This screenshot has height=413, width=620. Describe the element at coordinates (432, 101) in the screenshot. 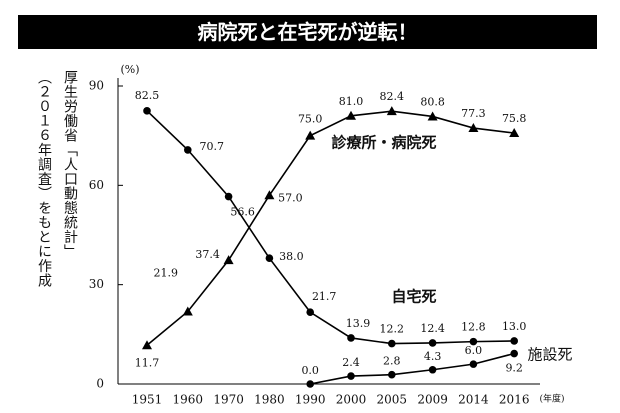

I see `data-label: 80.8` at that location.